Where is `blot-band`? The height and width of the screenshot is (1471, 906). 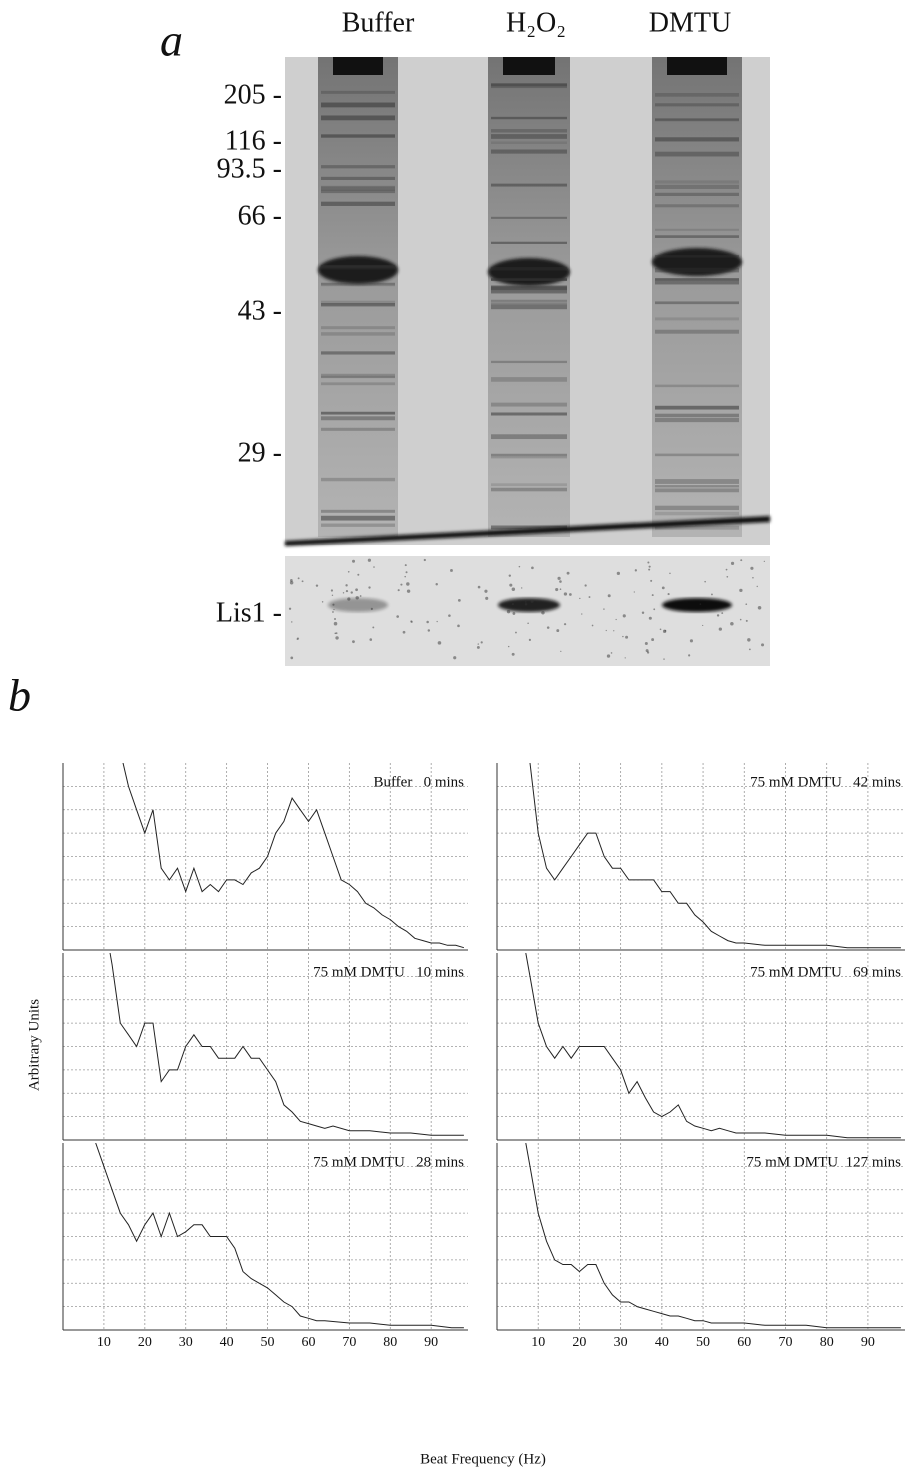
blot-band is located at coordinates (697, 605).